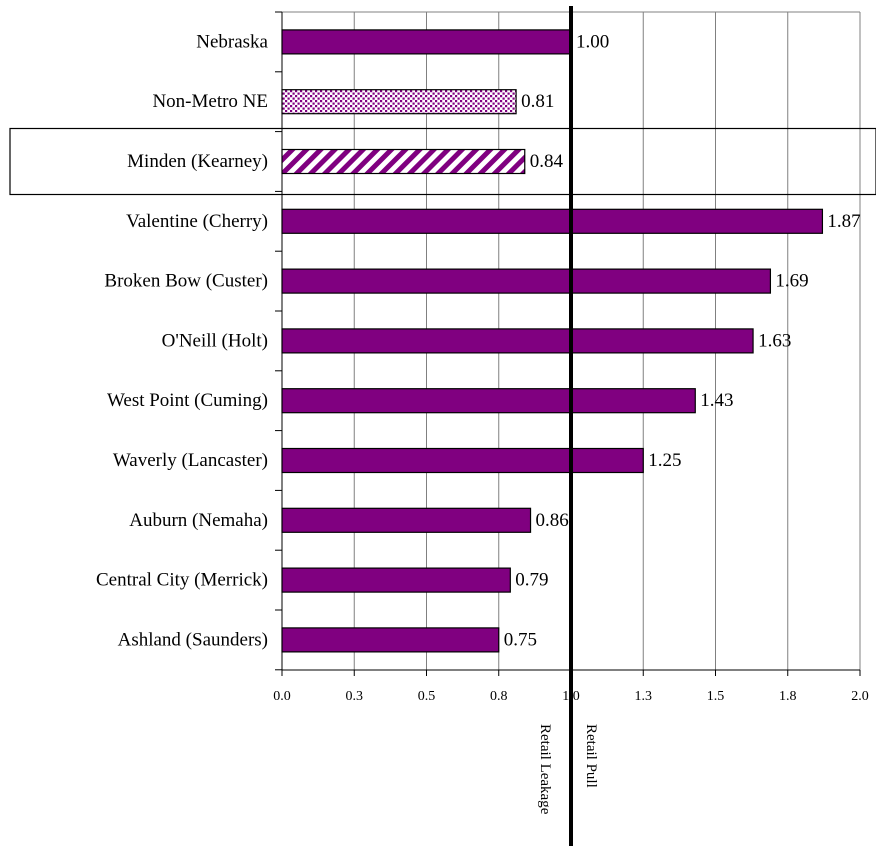 The image size is (876, 846). I want to click on highlight-frame, so click(442, 161).